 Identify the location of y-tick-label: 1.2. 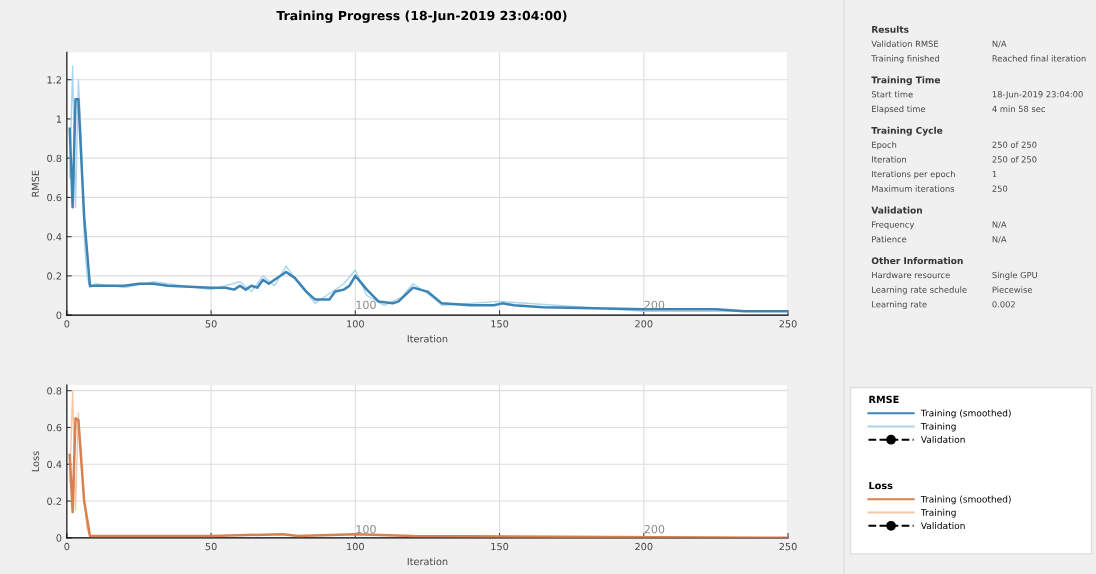
(54, 80).